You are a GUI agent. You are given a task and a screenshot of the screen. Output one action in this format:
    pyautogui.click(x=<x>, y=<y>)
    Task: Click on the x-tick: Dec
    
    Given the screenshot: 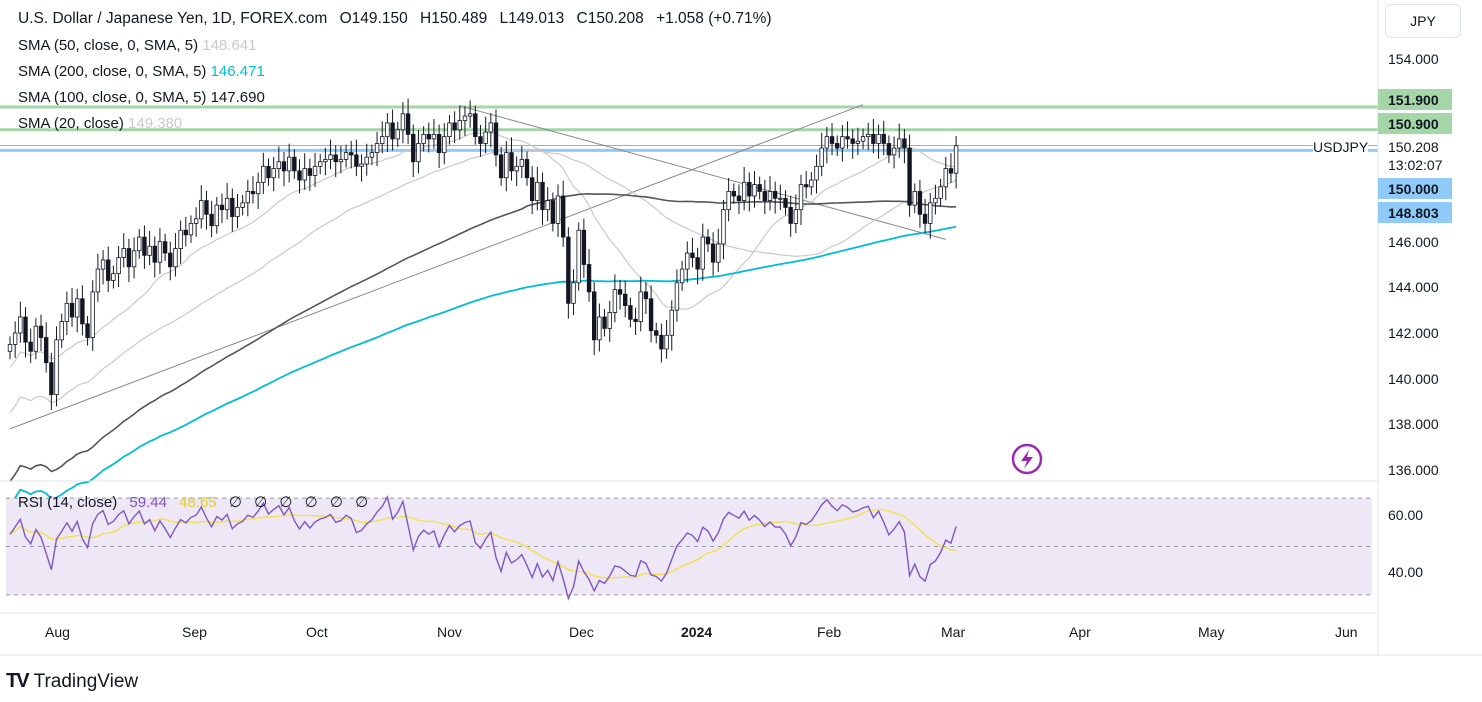 What is the action you would take?
    pyautogui.click(x=581, y=632)
    